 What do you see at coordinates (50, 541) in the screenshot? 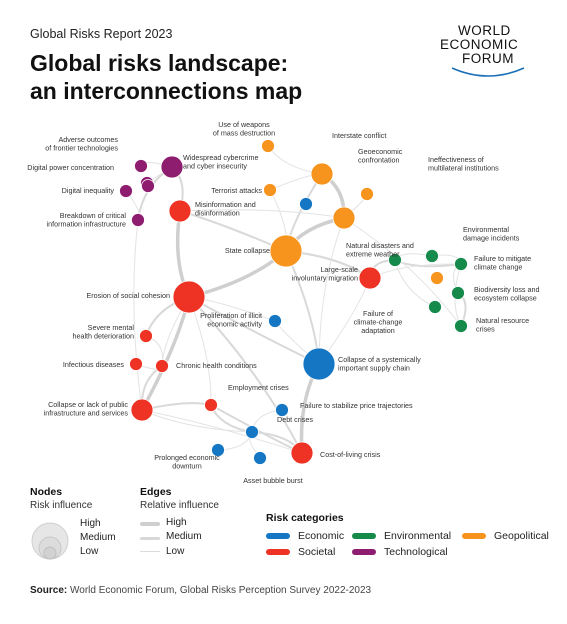
I see `legend-node-sizes` at bounding box center [50, 541].